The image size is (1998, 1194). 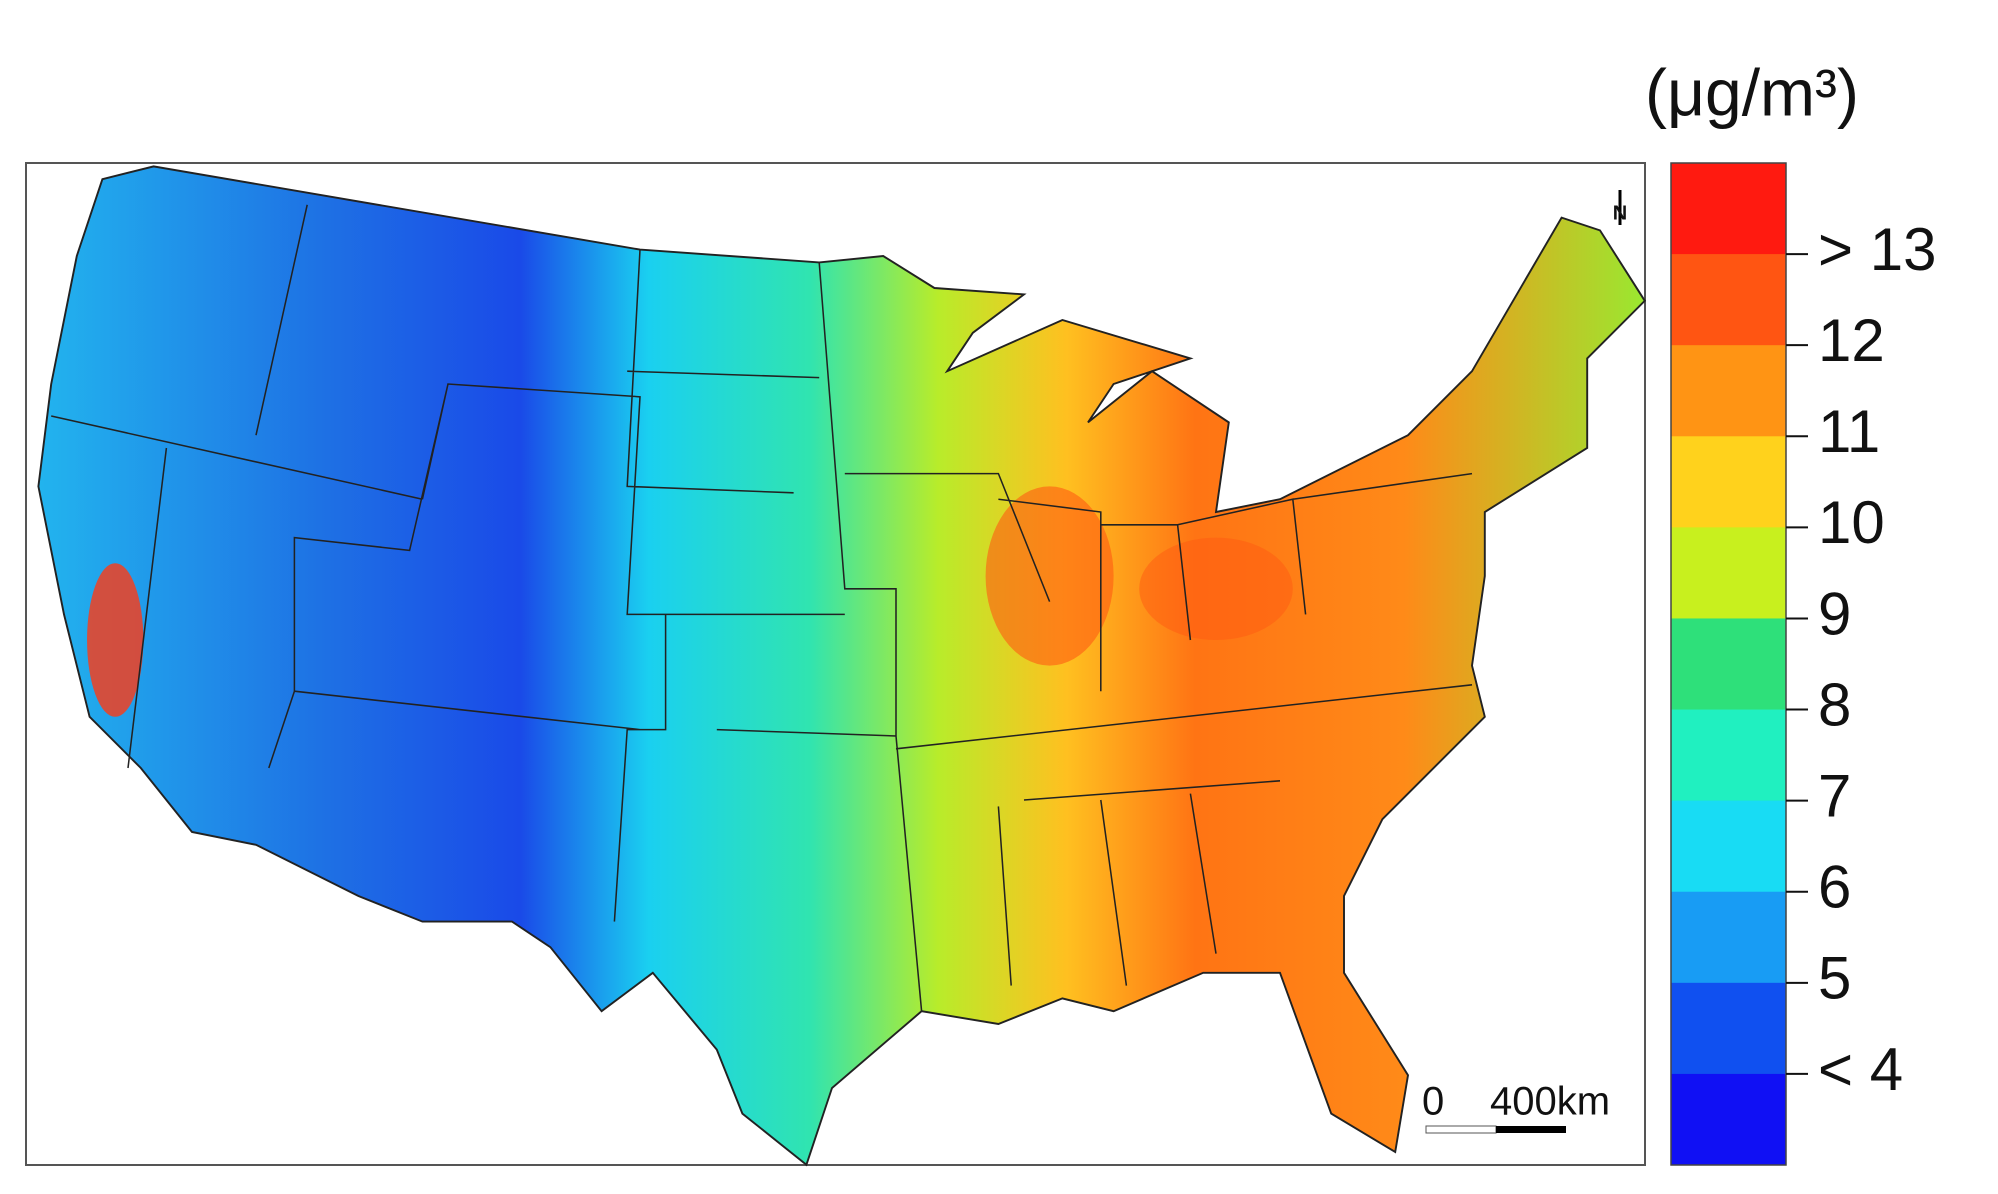 I want to click on legend-label: > 13, so click(x=1877, y=249).